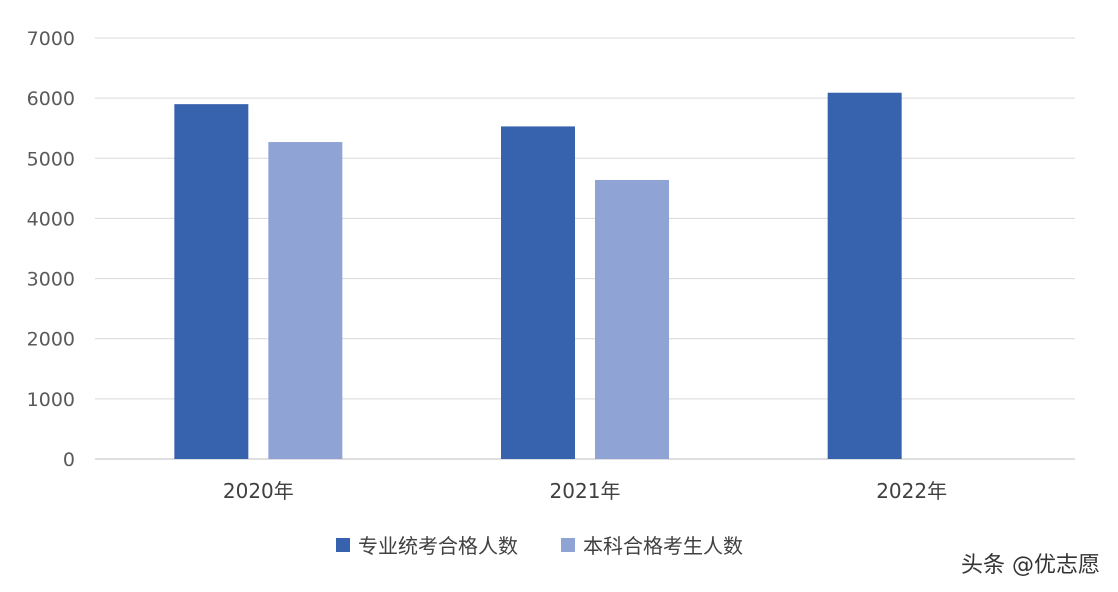  I want to click on legend-label: 专业统考合格人数, so click(438, 546).